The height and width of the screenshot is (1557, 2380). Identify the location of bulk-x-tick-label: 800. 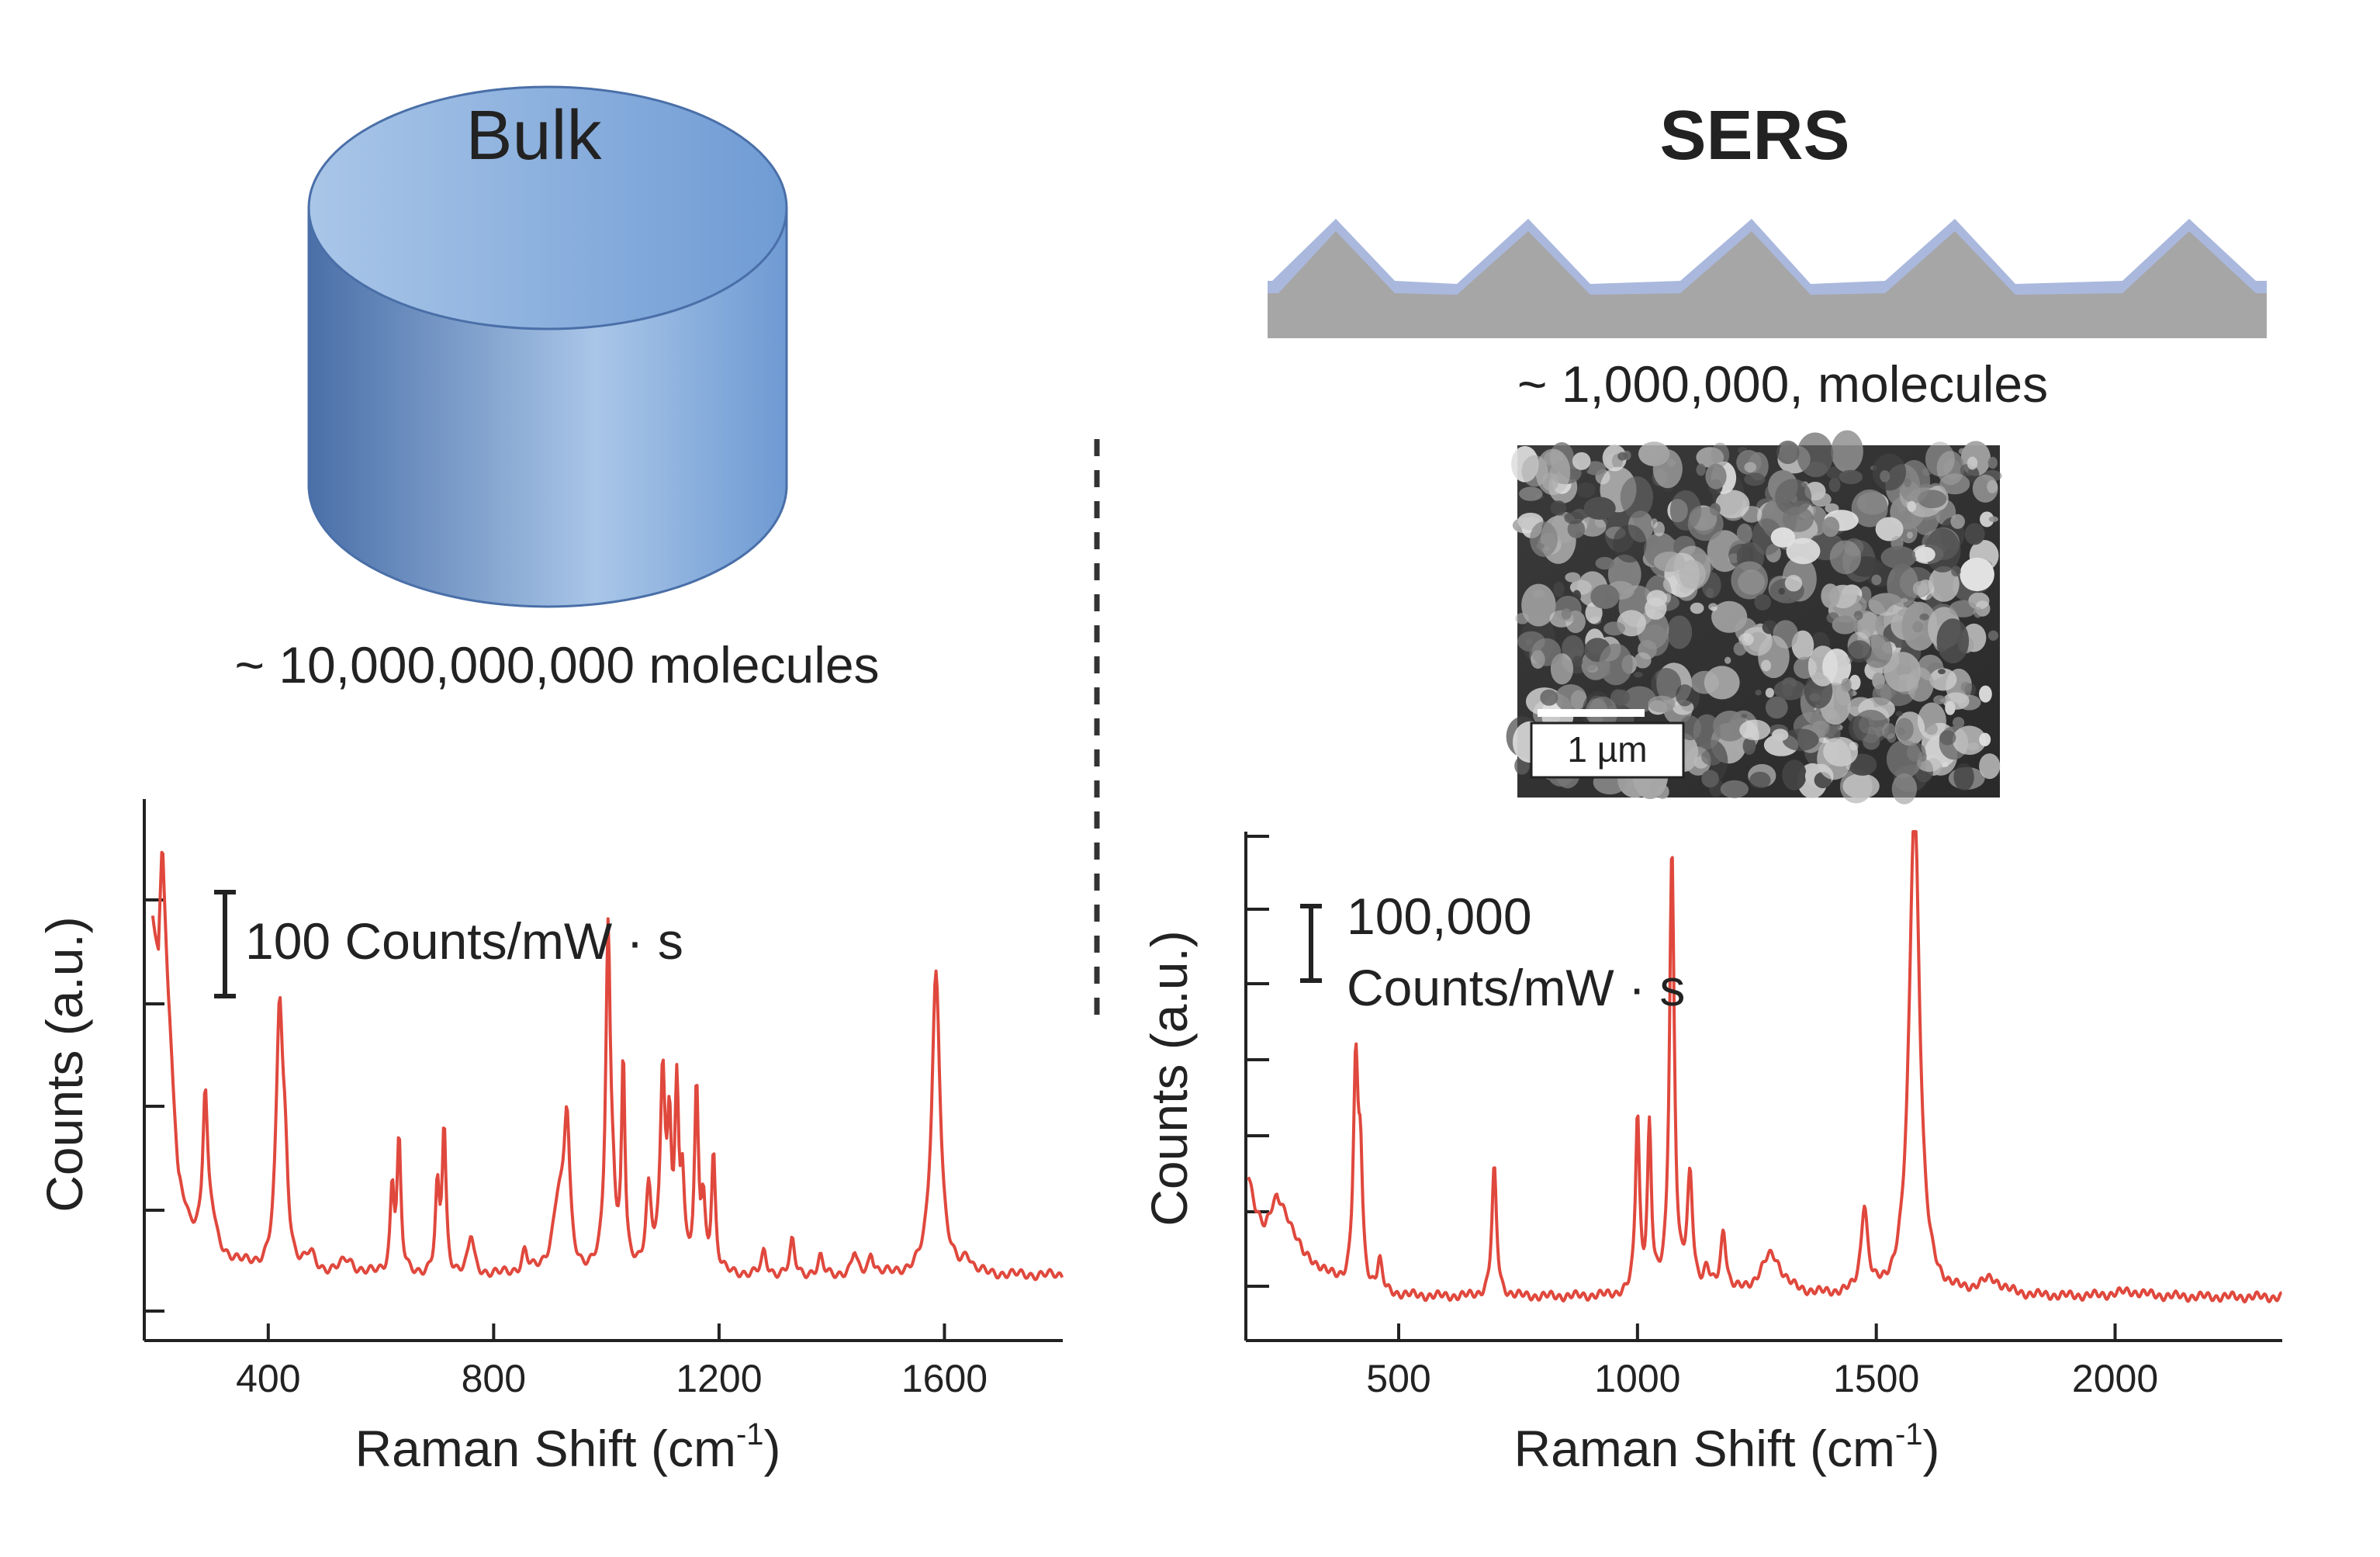
(494, 1378).